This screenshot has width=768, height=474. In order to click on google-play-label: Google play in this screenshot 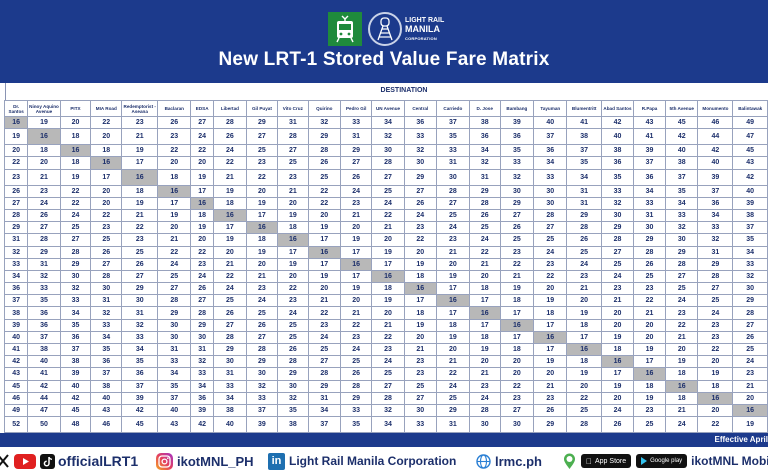, I will do `click(663, 461)`.